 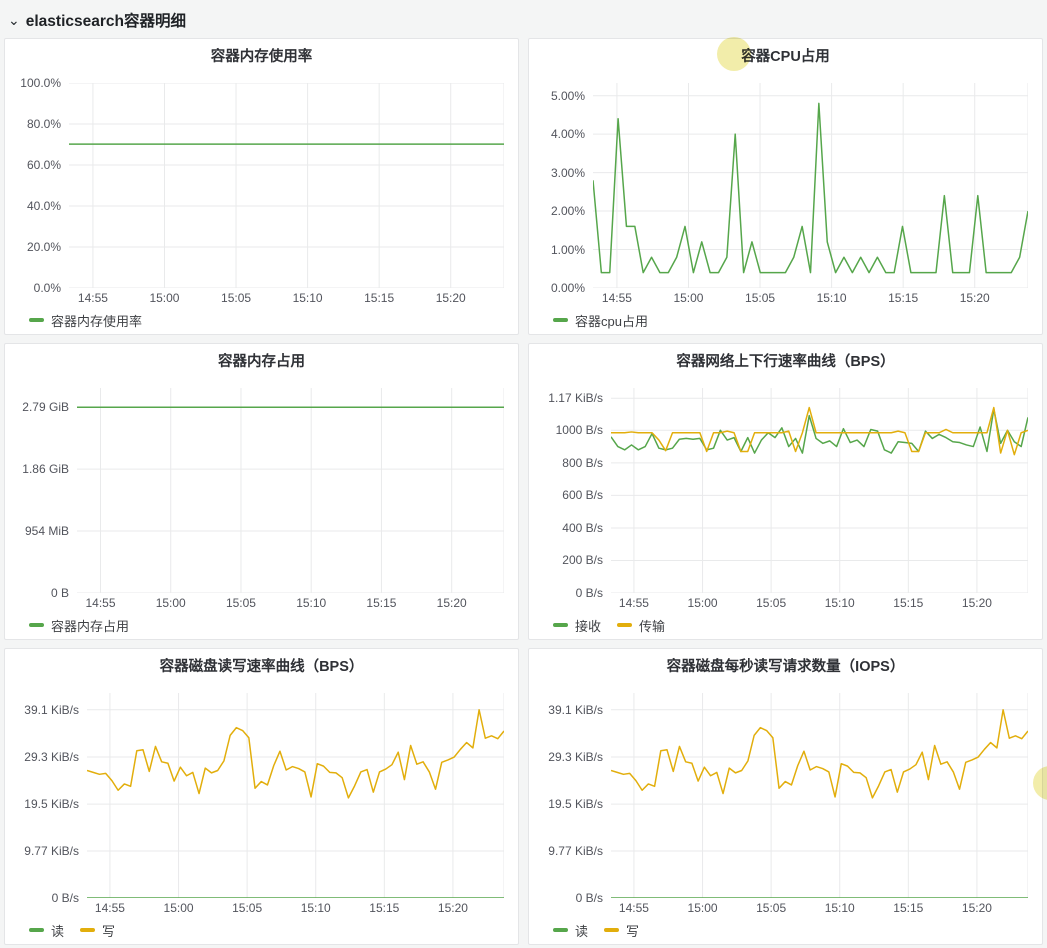 What do you see at coordinates (261, 667) in the screenshot?
I see `panel-title: 容器磁盘读写速率曲线（BPS）` at bounding box center [261, 667].